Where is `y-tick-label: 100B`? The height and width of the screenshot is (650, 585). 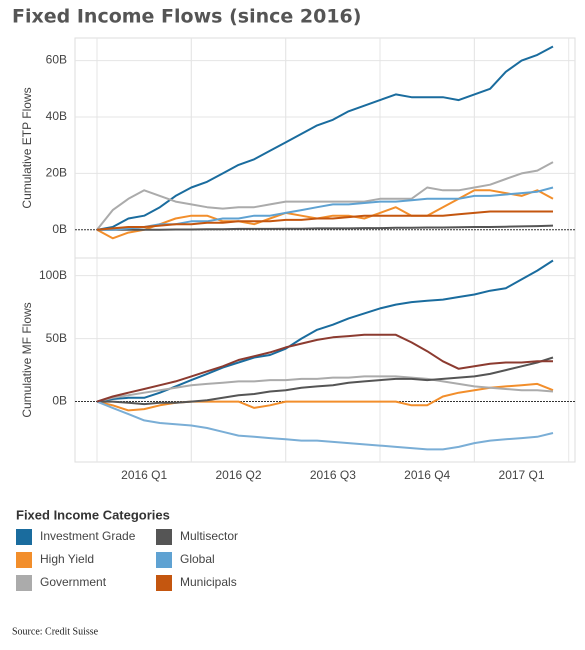
y-tick-label: 100B is located at coordinates (53, 275).